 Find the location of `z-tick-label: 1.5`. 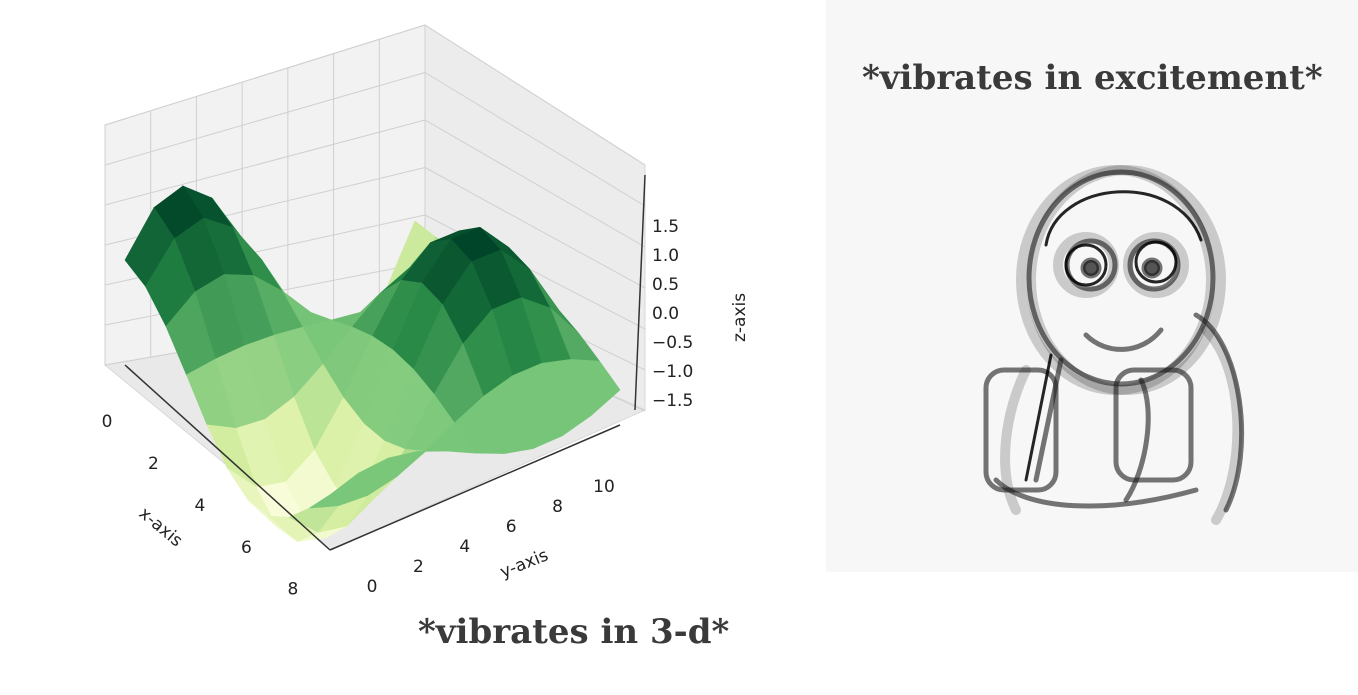

z-tick-label: 1.5 is located at coordinates (665, 227).